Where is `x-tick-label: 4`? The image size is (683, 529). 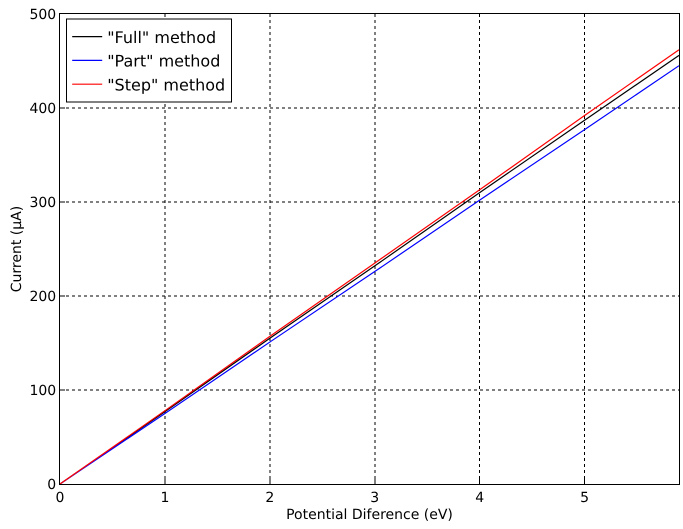 x-tick-label: 4 is located at coordinates (479, 498).